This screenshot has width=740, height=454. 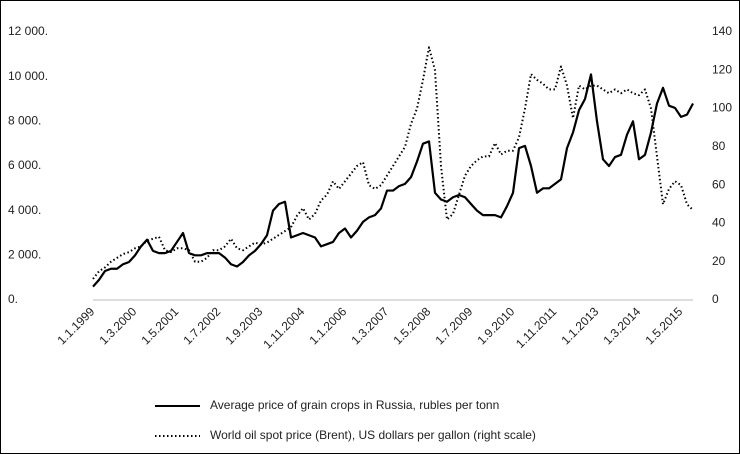 I want to click on y-tick-label: 4 000., so click(x=24, y=210).